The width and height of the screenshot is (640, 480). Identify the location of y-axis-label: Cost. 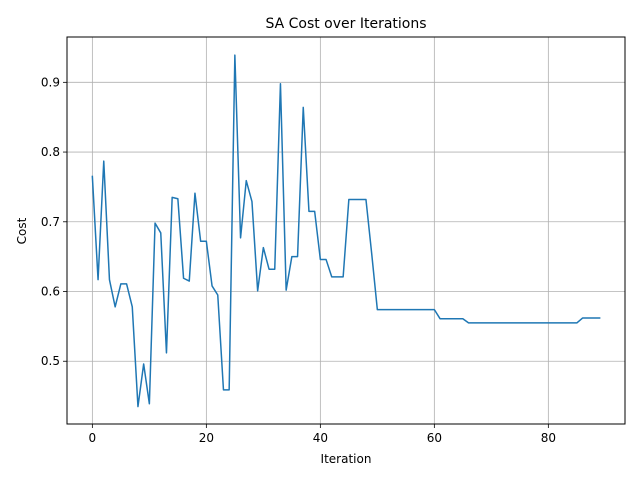
(22, 230).